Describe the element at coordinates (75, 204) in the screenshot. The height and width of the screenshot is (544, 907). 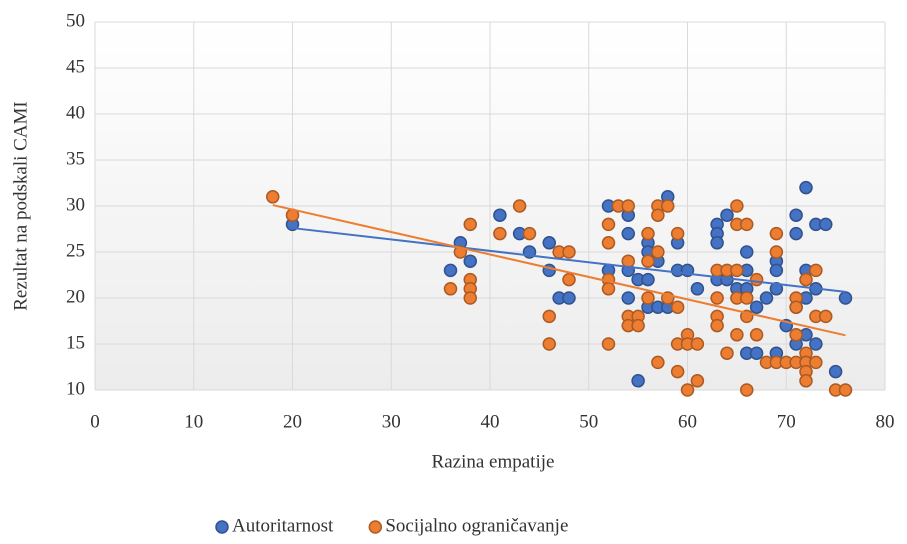
I see `y-tick-label: 30` at that location.